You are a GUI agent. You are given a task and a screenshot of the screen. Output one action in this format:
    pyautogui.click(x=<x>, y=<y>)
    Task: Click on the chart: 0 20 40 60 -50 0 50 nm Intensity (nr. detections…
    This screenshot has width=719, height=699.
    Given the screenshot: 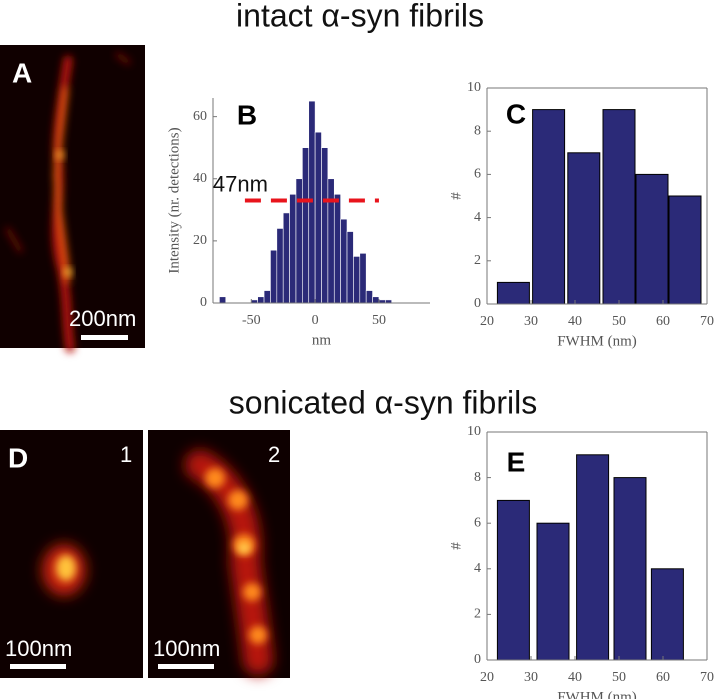 What is the action you would take?
    pyautogui.click(x=298, y=223)
    